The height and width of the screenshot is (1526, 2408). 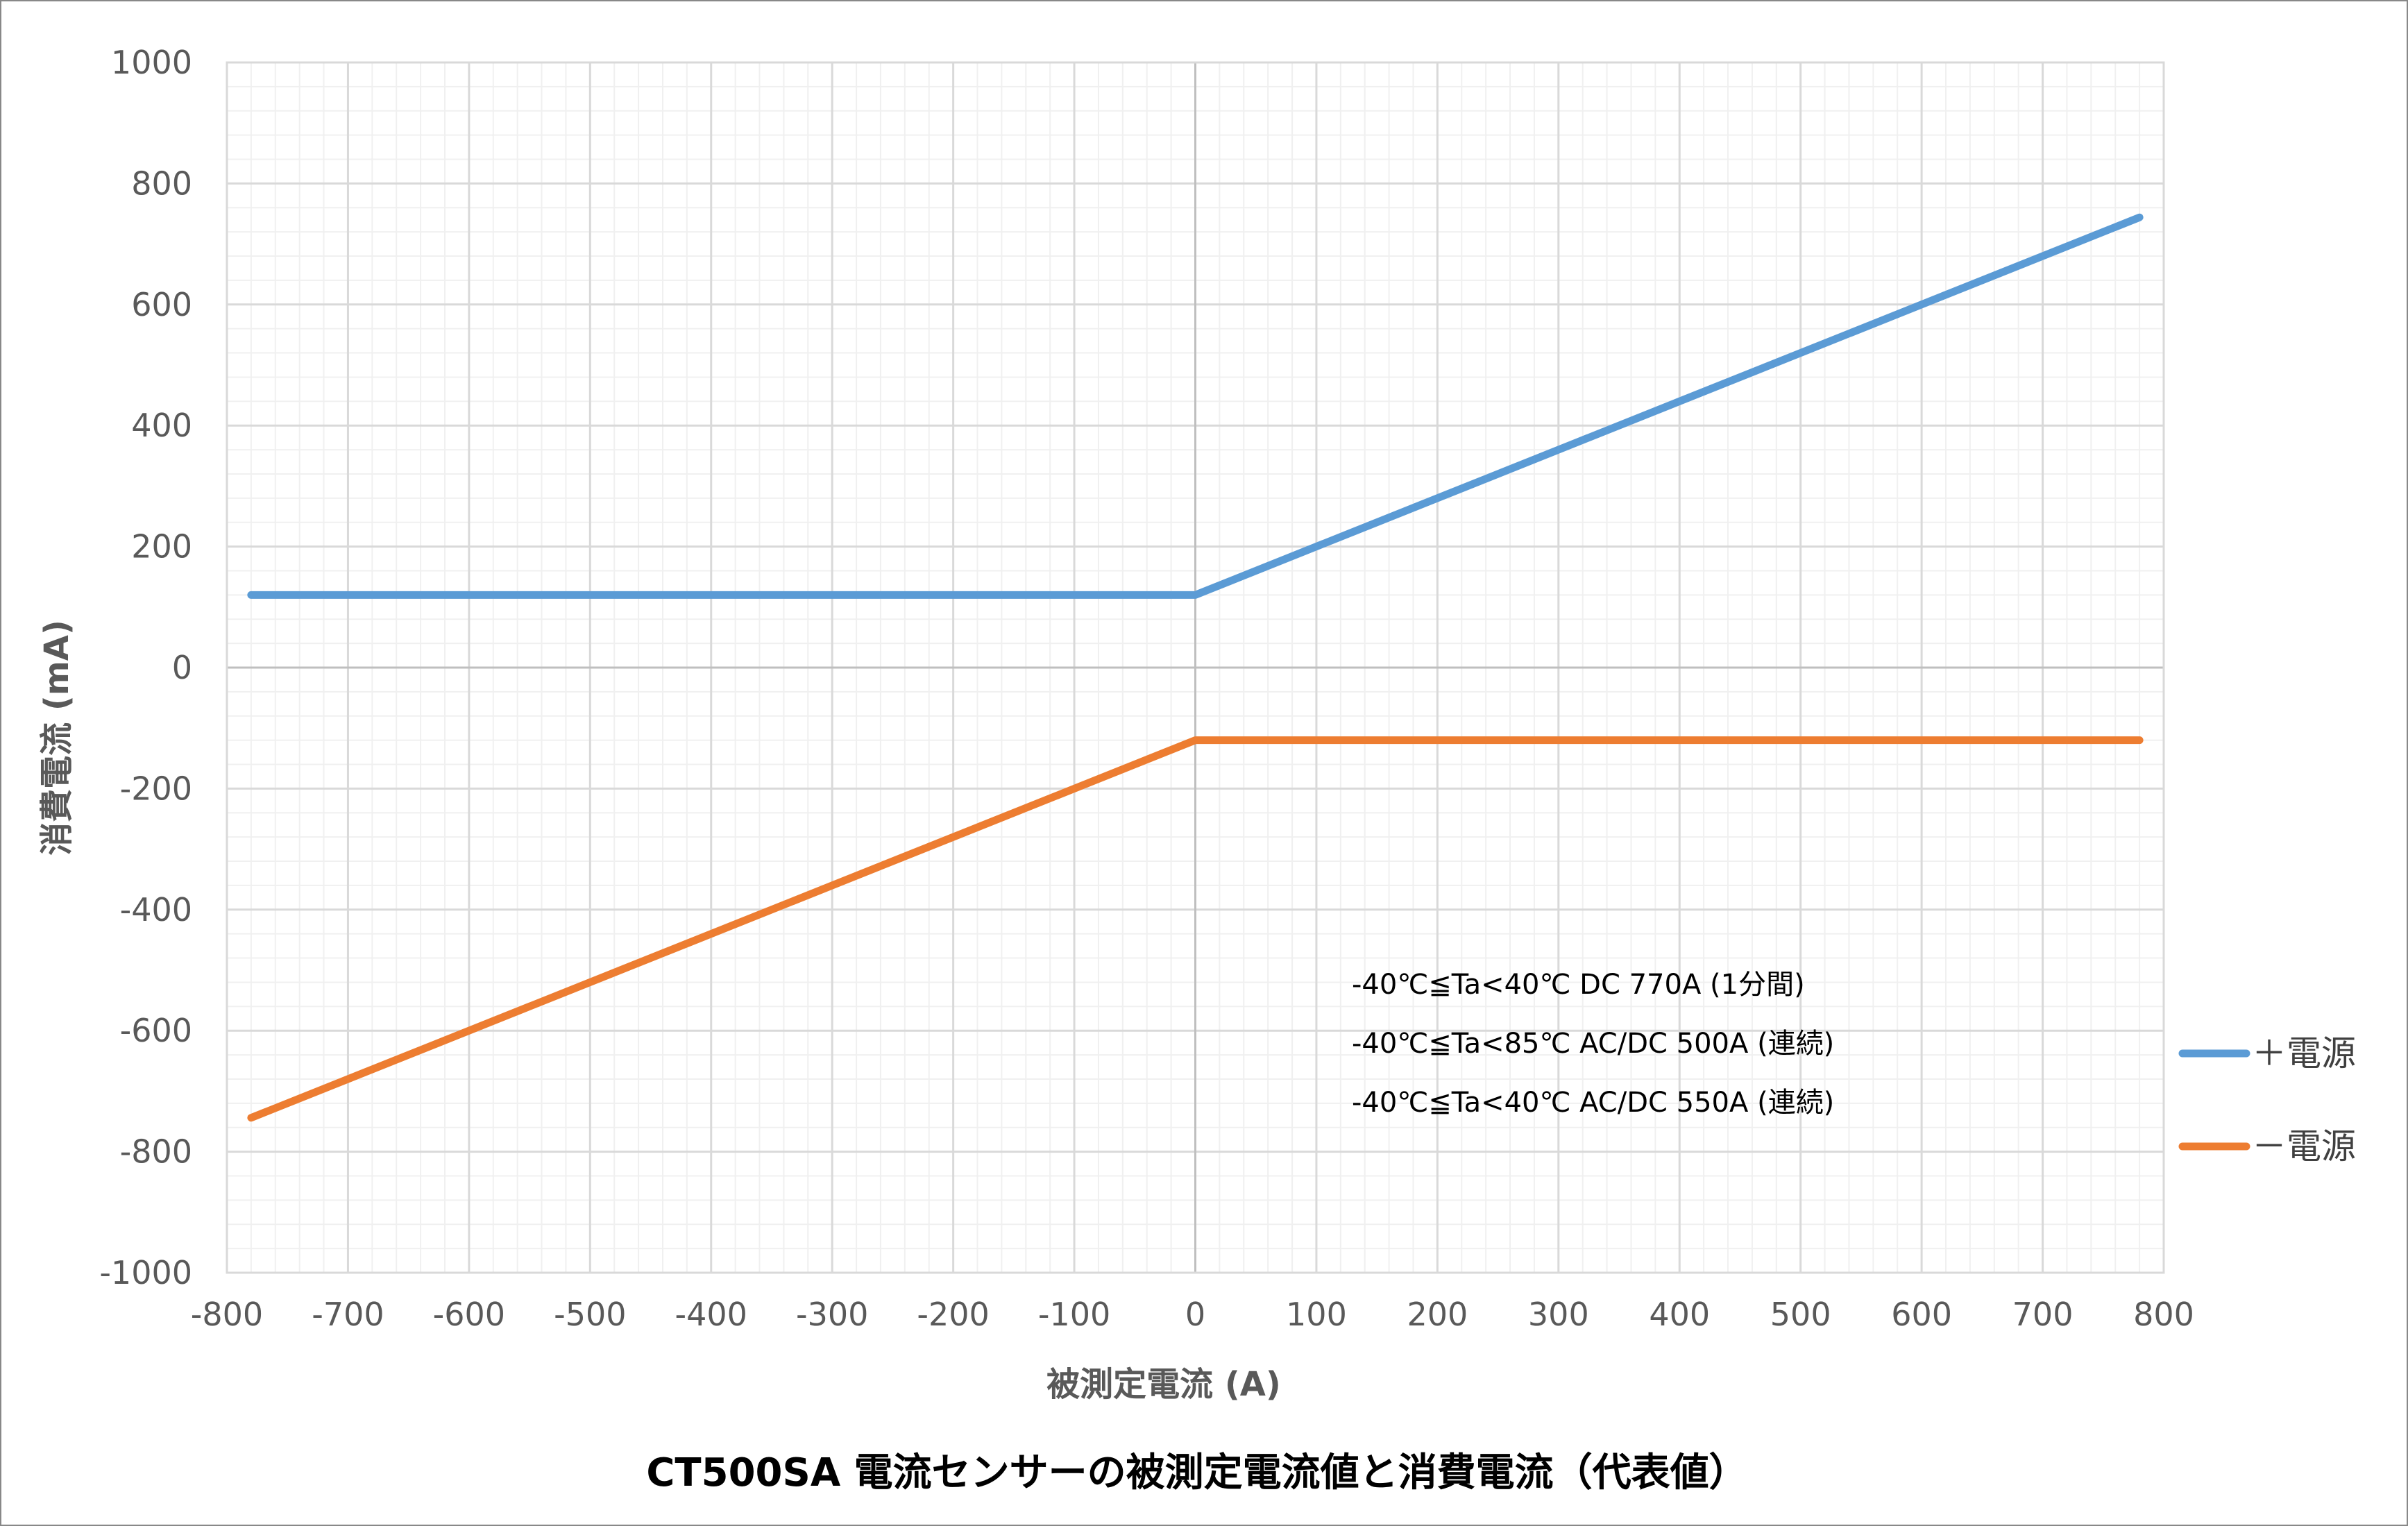 I want to click on x-tick-label: 0, so click(x=1195, y=1315).